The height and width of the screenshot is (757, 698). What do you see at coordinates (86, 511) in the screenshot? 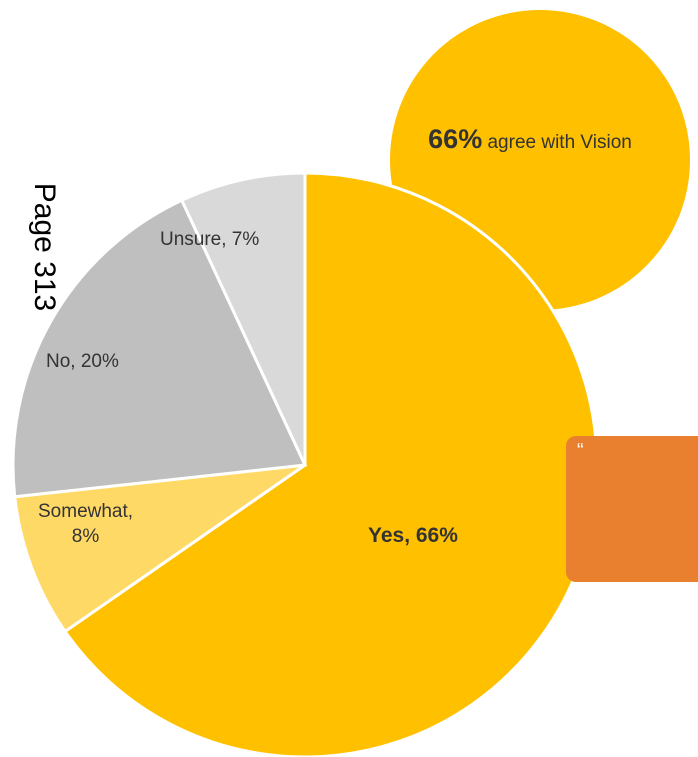
I see `slice-label-somewhat-line1: Somewhat,` at bounding box center [86, 511].